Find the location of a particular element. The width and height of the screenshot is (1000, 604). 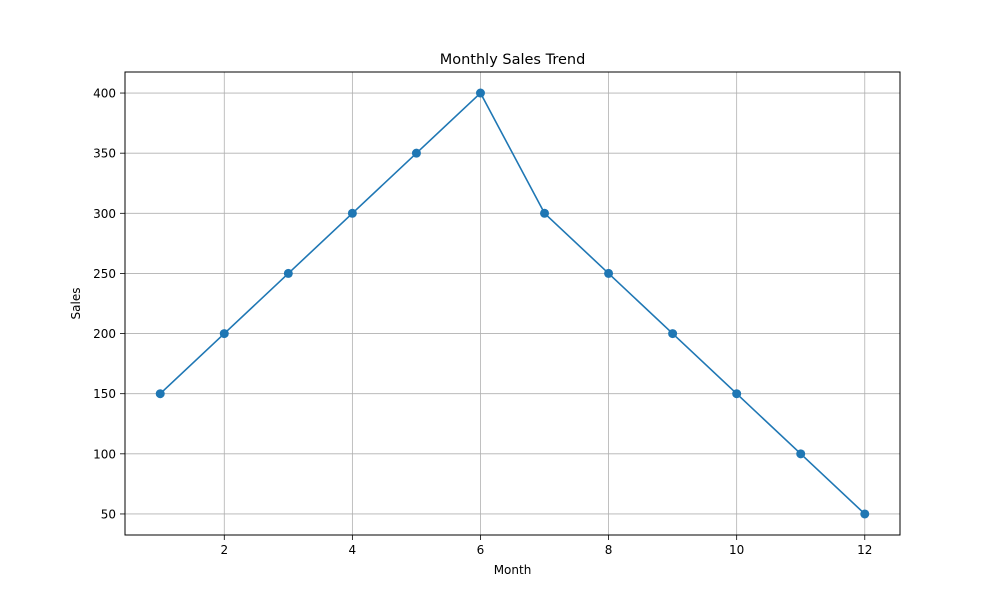

x-tick-label: 2 is located at coordinates (224, 550).